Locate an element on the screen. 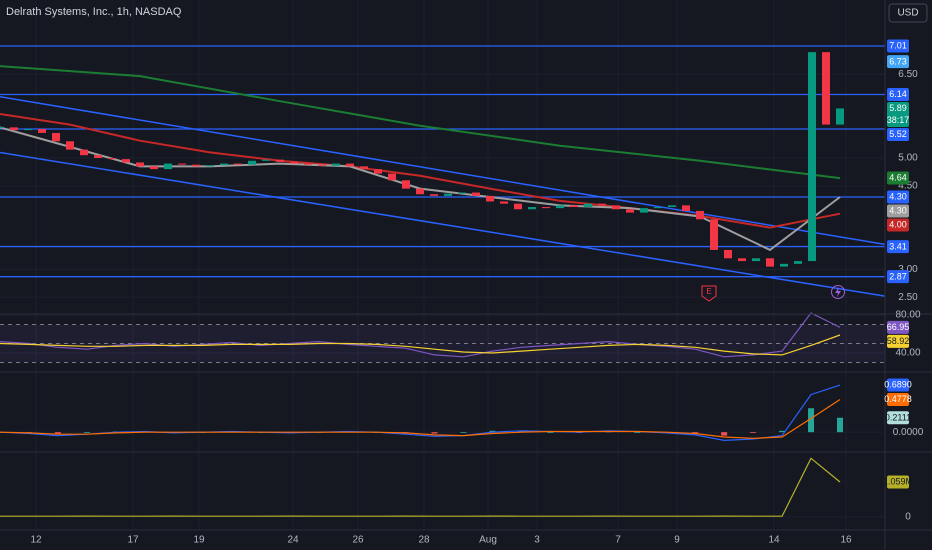  x-tick-label: 17 is located at coordinates (133, 540).